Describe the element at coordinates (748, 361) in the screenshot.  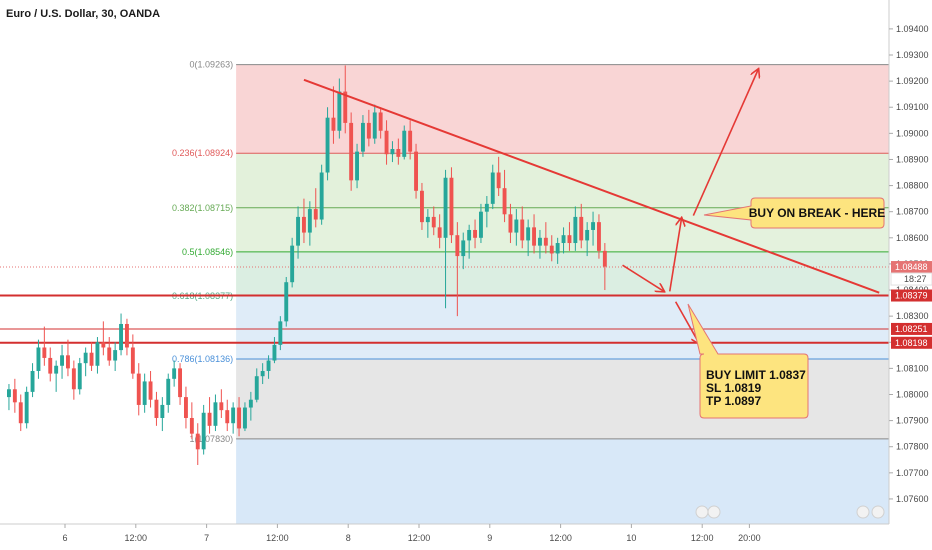
I see `callout-buy-limit` at that location.